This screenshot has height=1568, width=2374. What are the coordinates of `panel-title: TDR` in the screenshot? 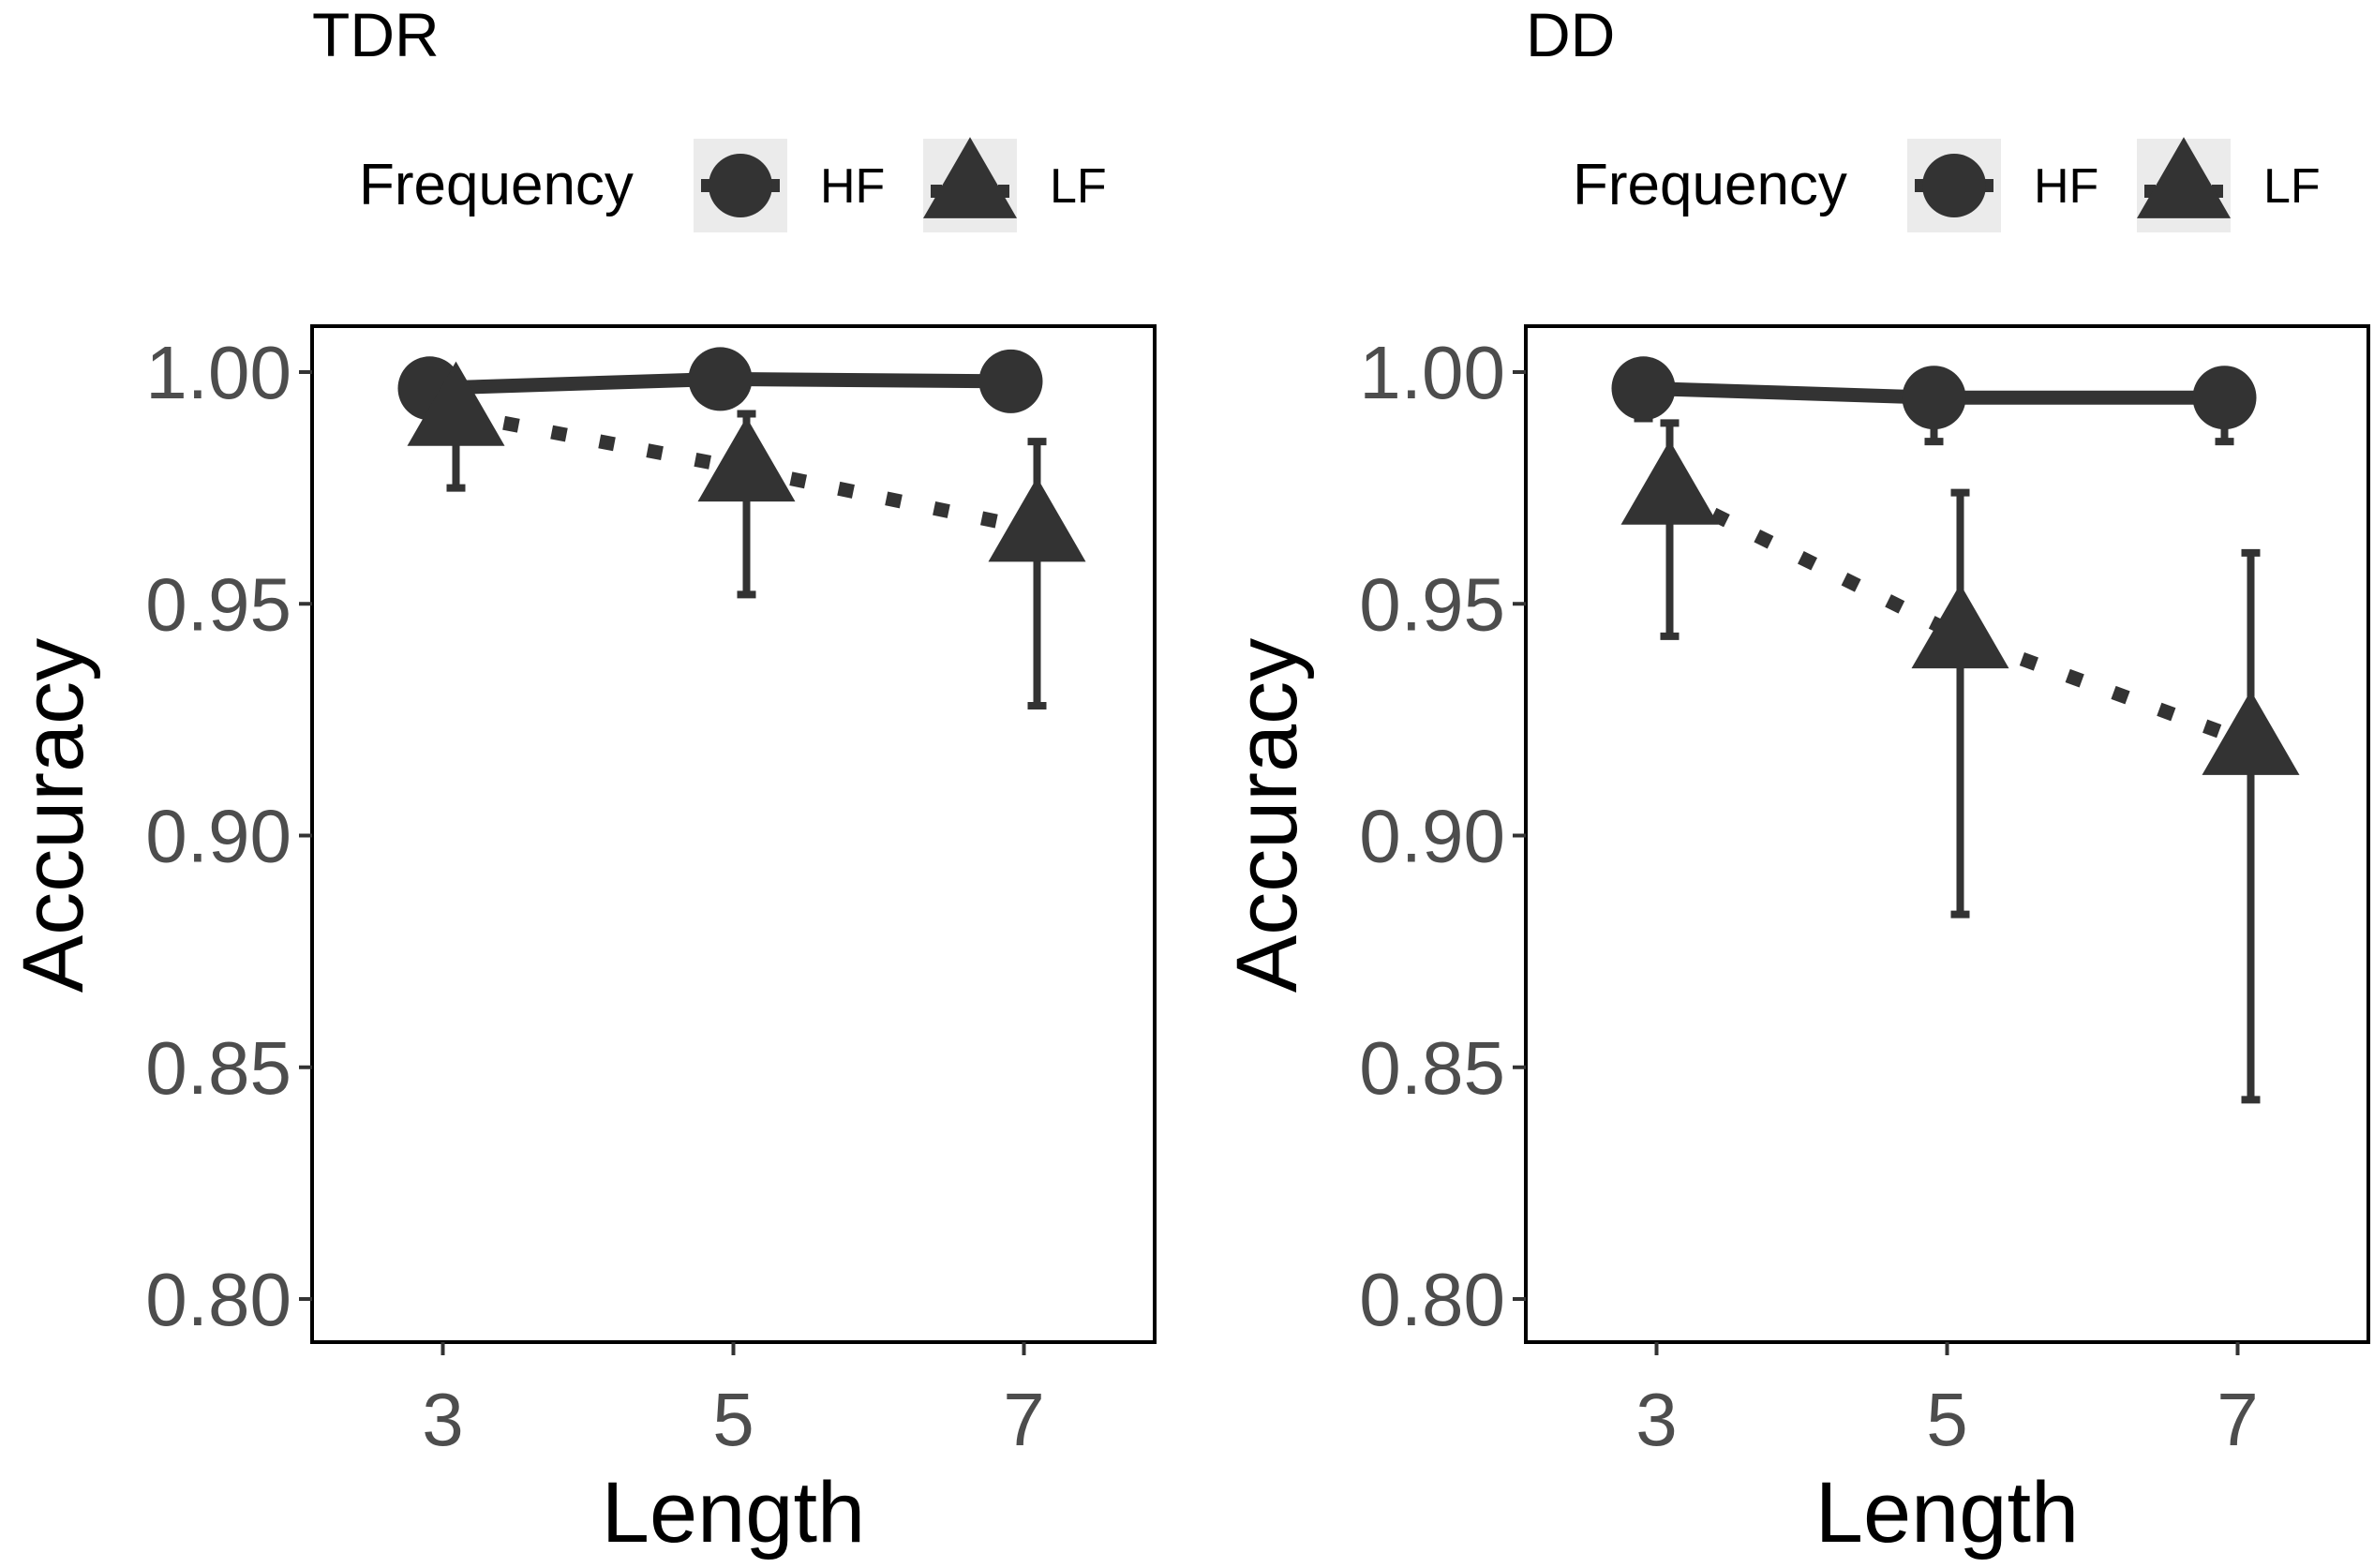 It's located at (376, 35).